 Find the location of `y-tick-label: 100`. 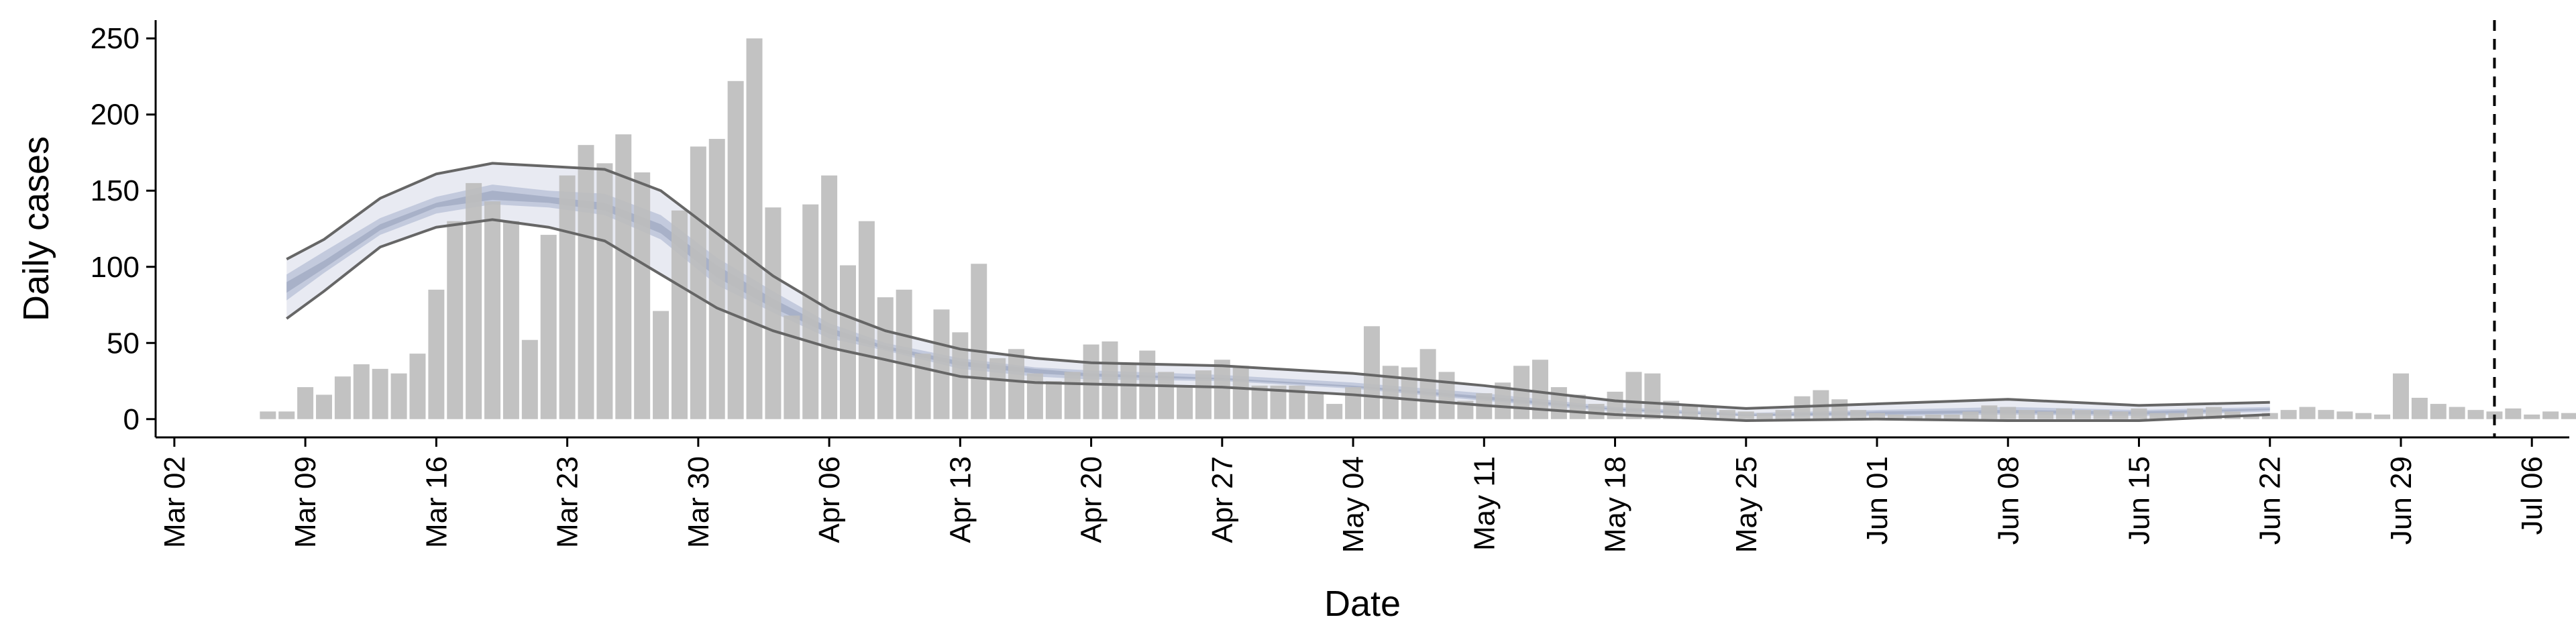

y-tick-label: 100 is located at coordinates (115, 267).